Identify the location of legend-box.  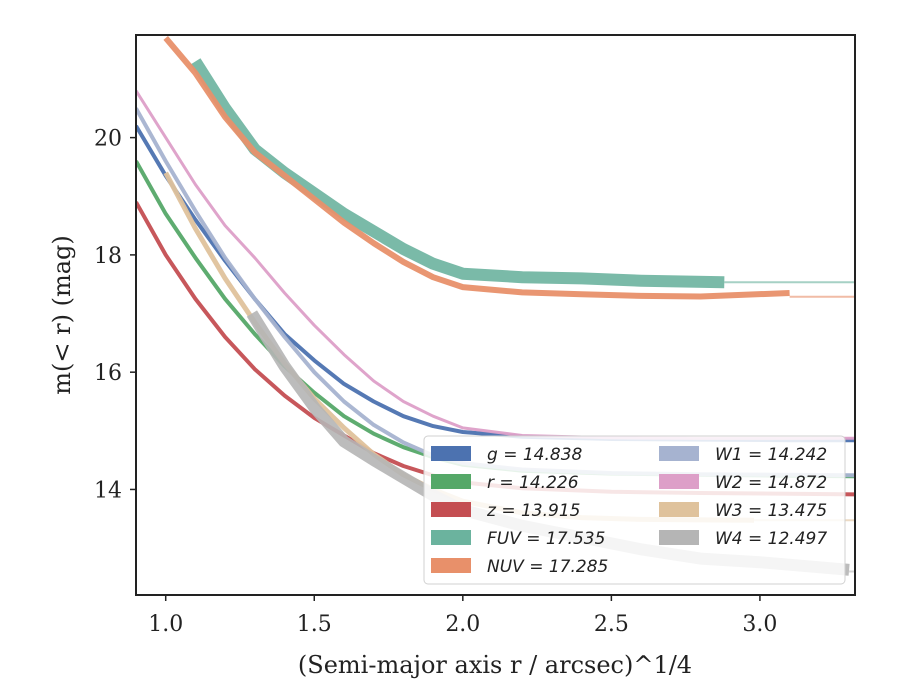
(634, 510).